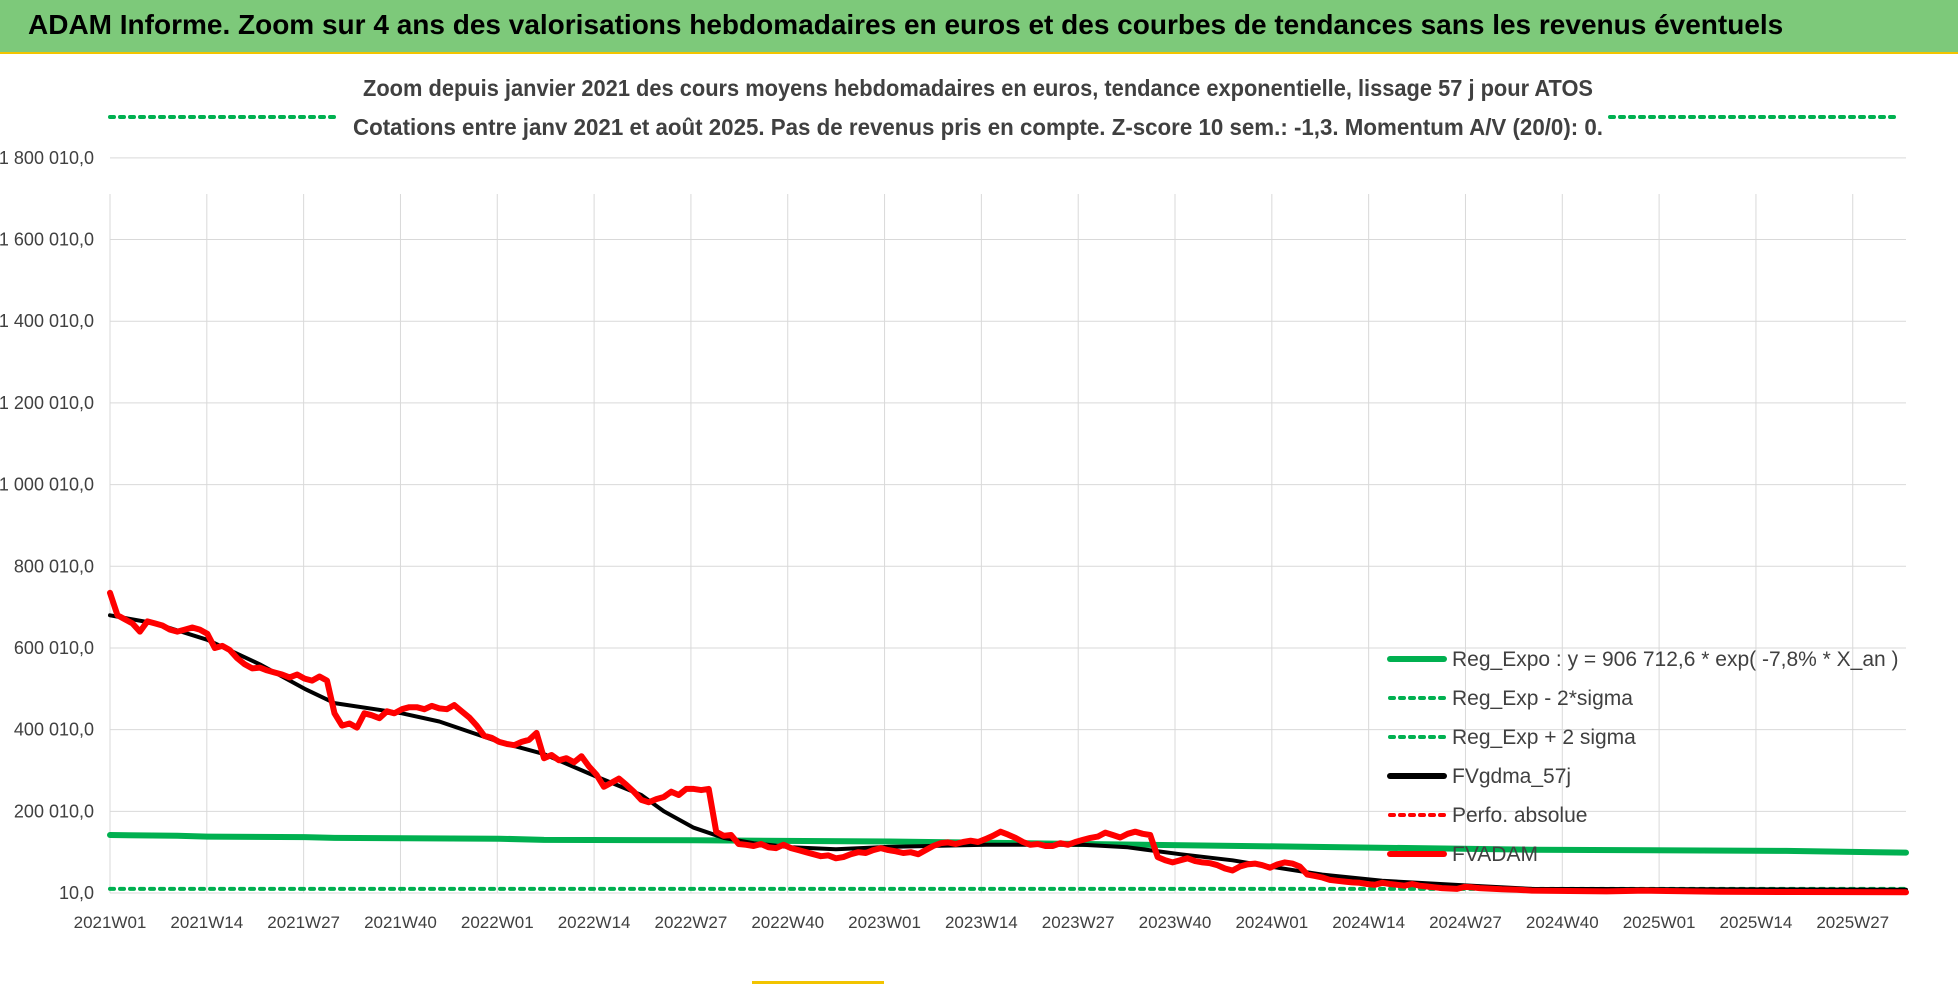 Image resolution: width=1958 pixels, height=984 pixels. I want to click on x-tick-label: 2021W40, so click(400, 922).